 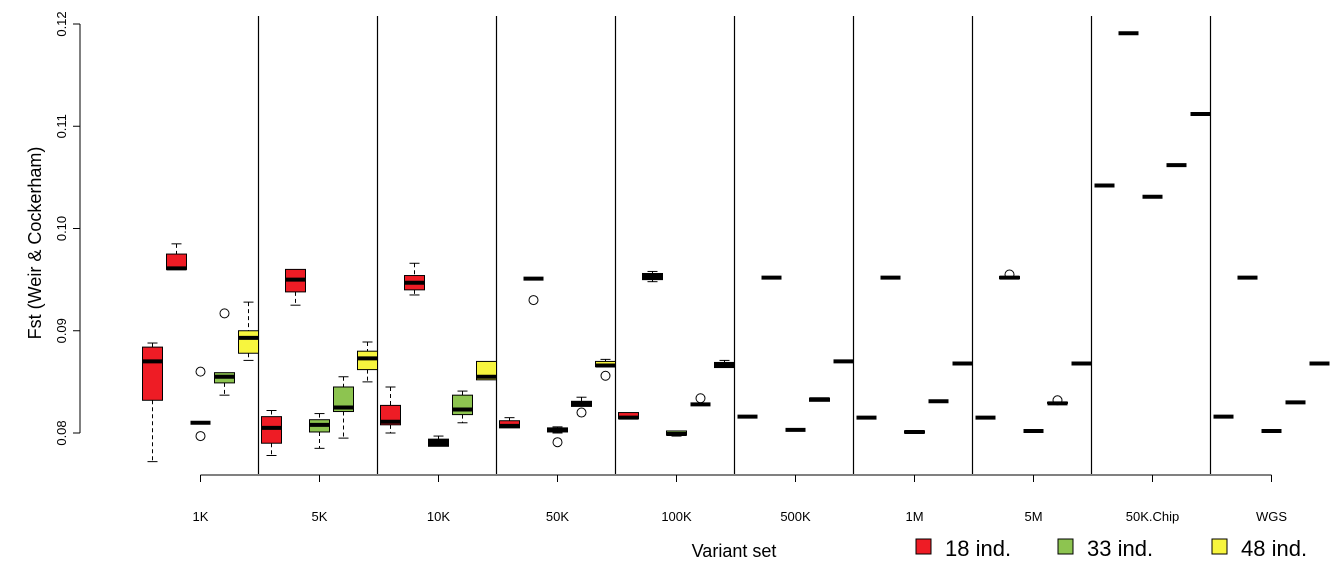 What do you see at coordinates (1120, 548) in the screenshot?
I see `legend-label: 33 ind.` at bounding box center [1120, 548].